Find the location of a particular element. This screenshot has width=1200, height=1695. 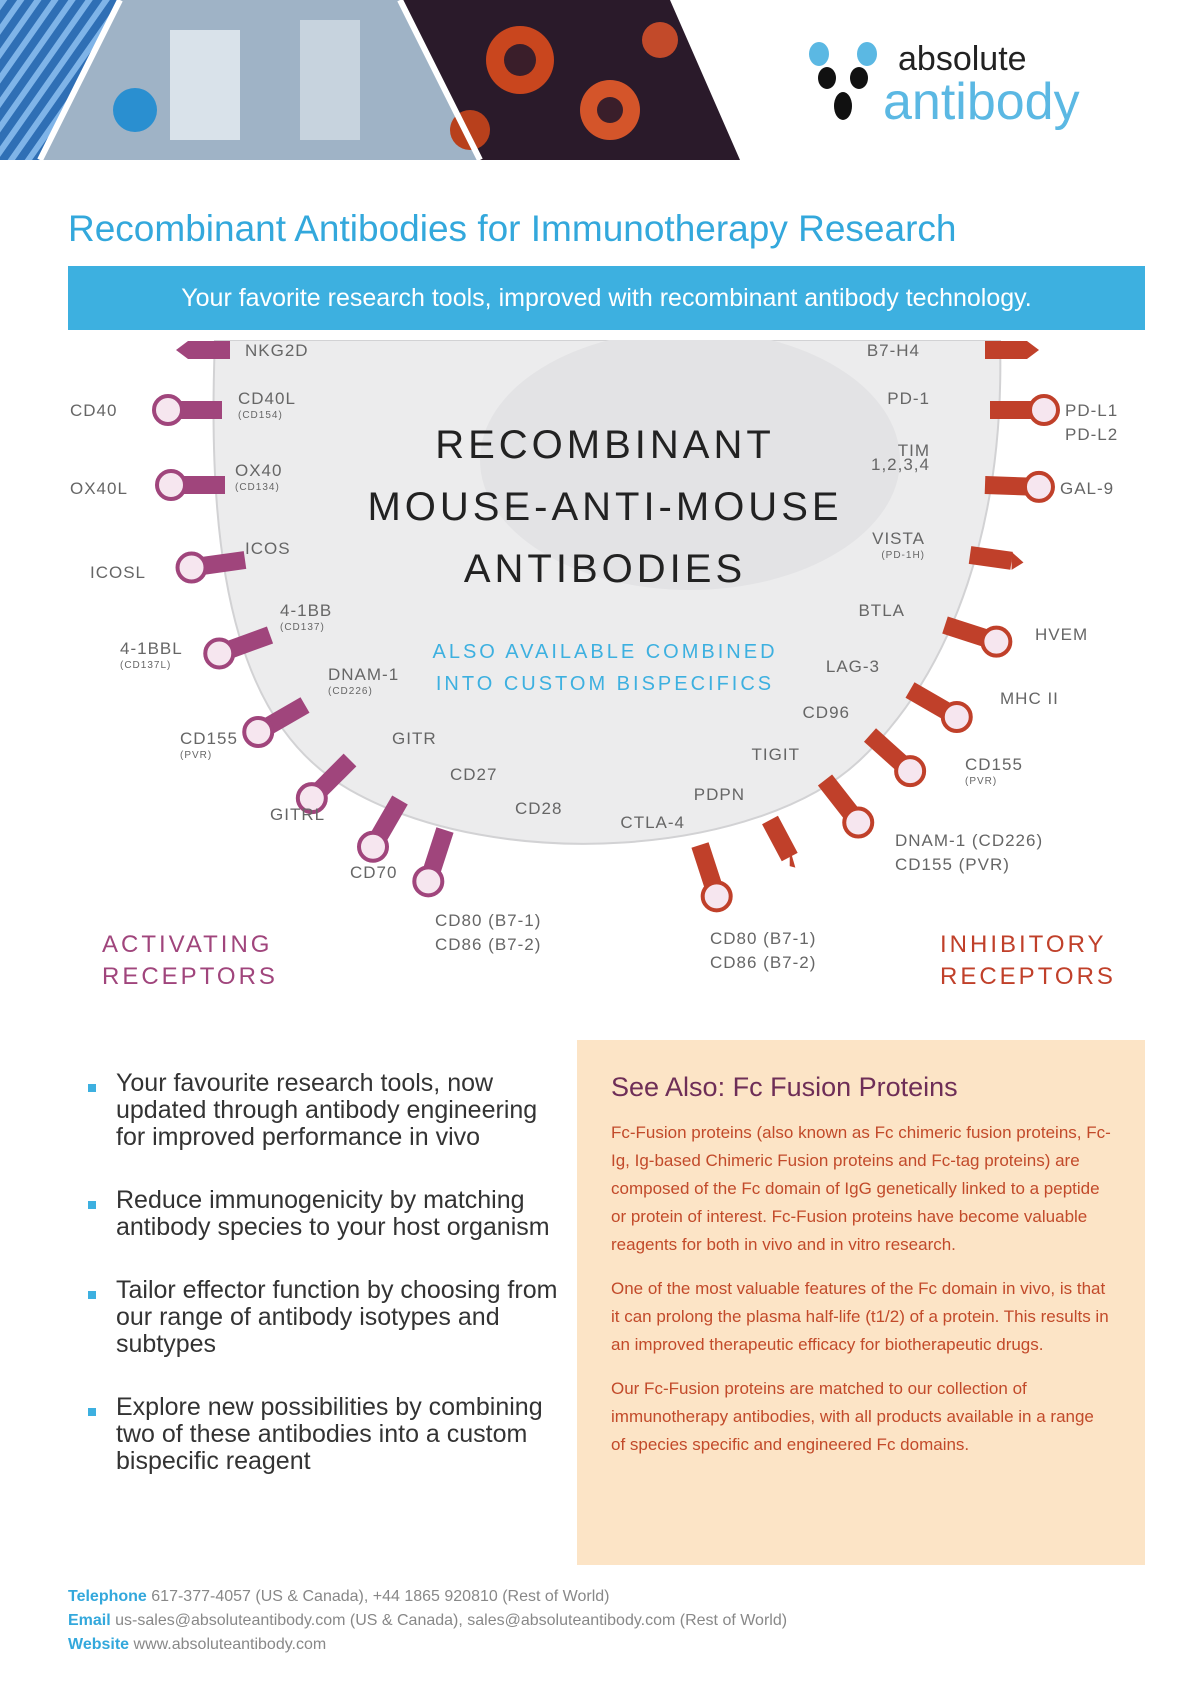

receptor-label: CD96 is located at coordinates (826, 712).